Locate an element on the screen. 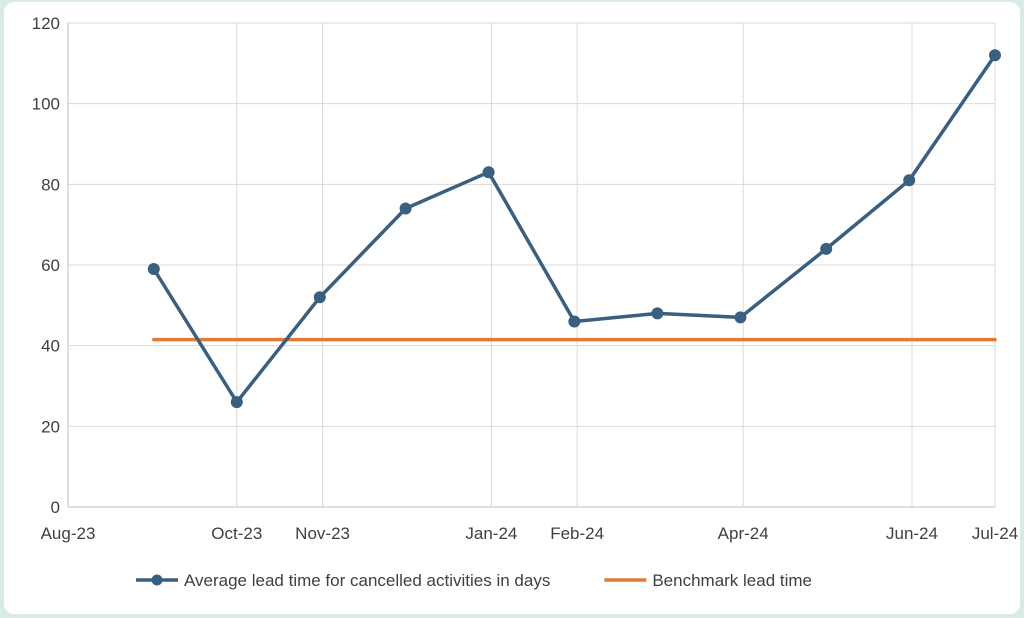 Image resolution: width=1024 pixels, height=618 pixels. y-tick-label: 60 is located at coordinates (50, 265).